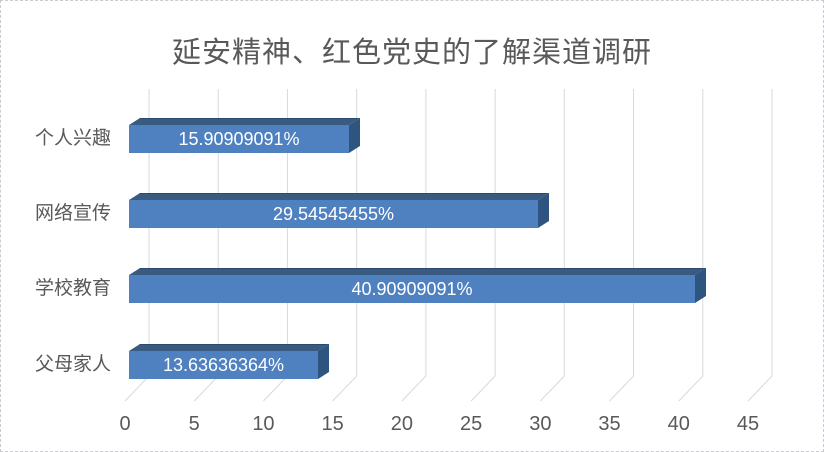 Image resolution: width=824 pixels, height=452 pixels. Describe the element at coordinates (194, 424) in the screenshot. I see `x-axis-tick-label: 5` at that location.